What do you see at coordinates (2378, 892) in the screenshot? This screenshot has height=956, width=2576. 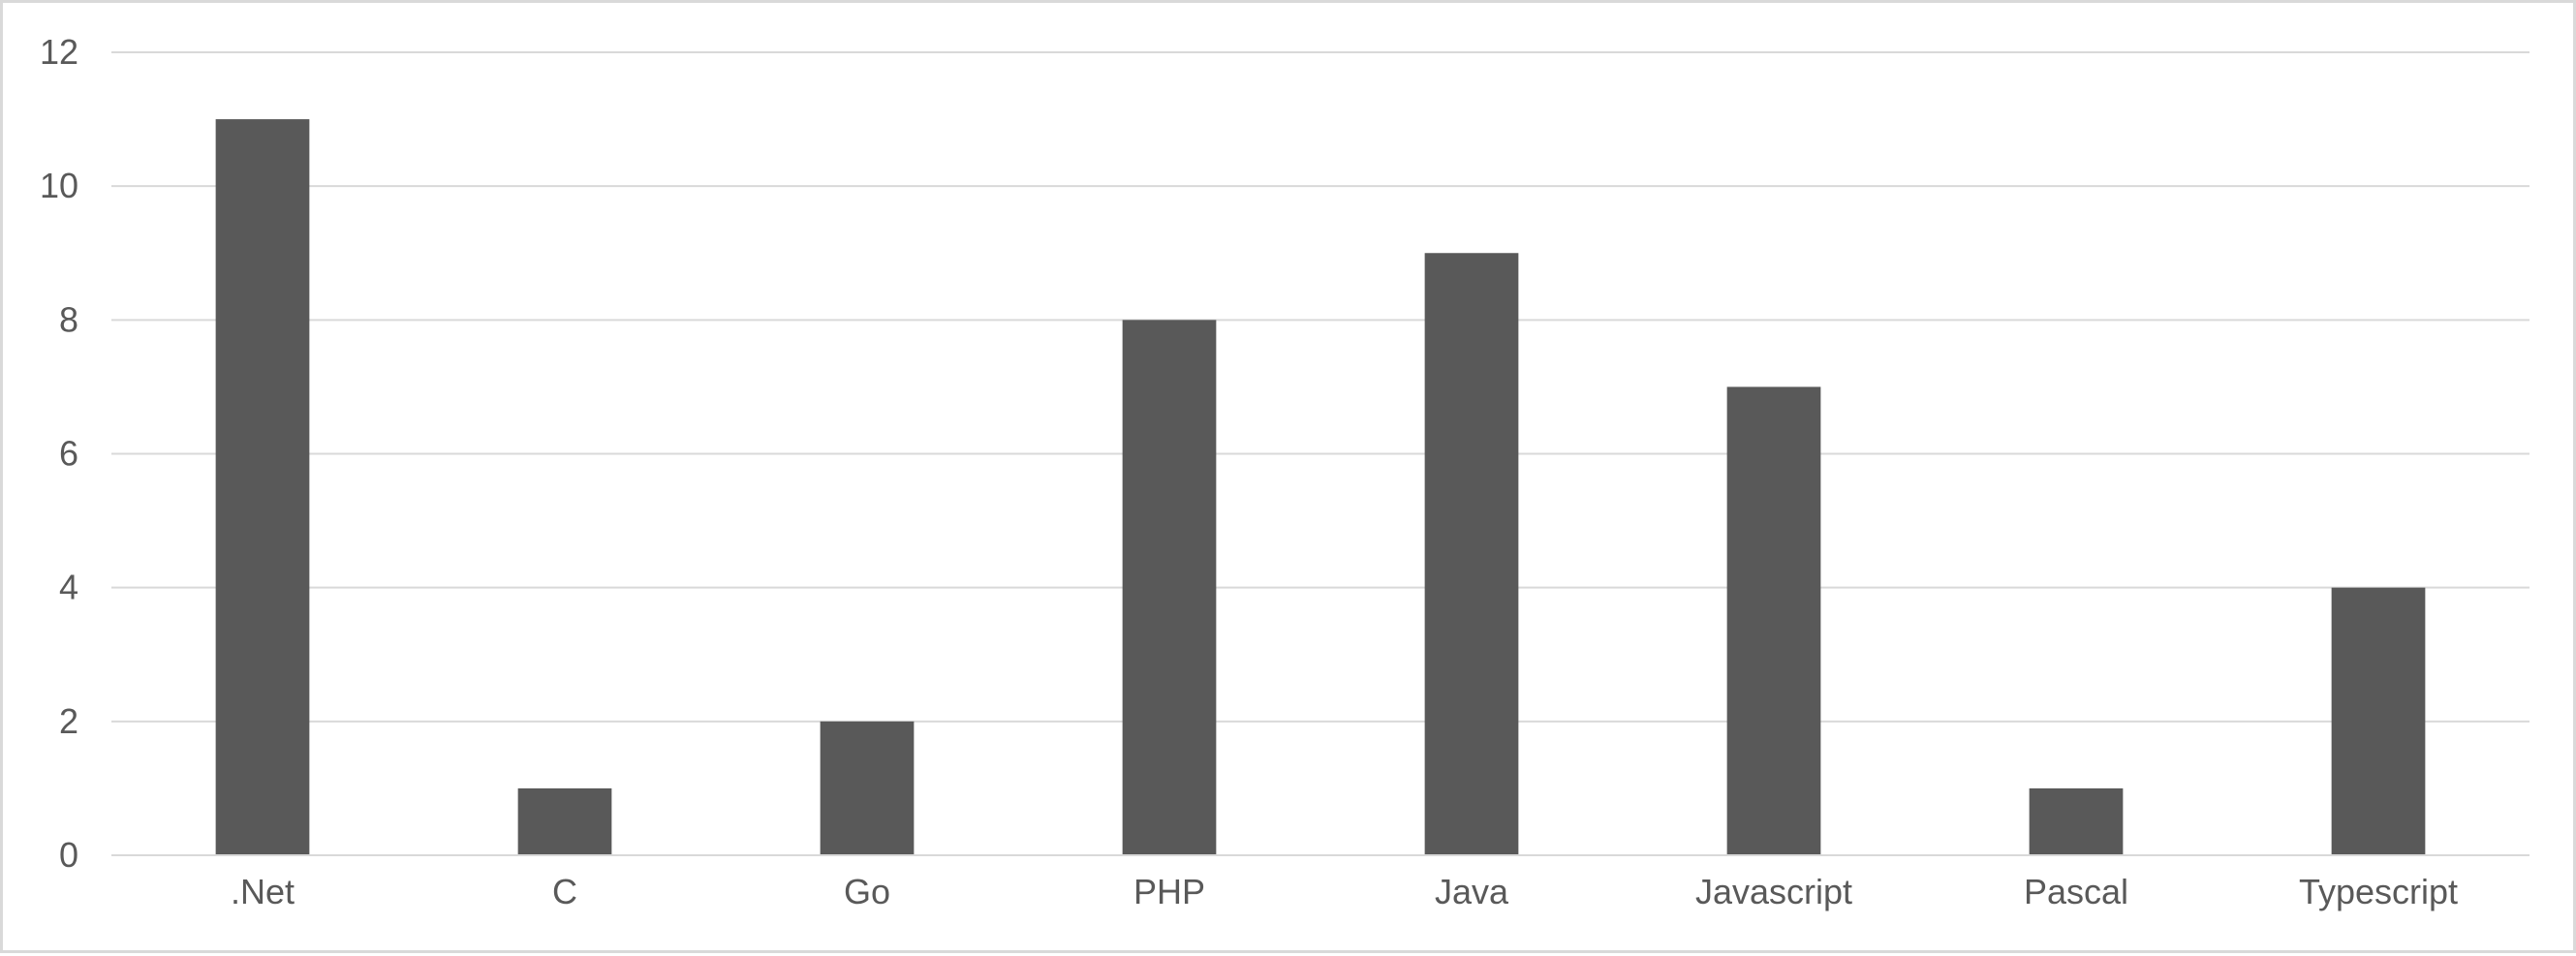 I see `x-tick-label: Typescript` at bounding box center [2378, 892].